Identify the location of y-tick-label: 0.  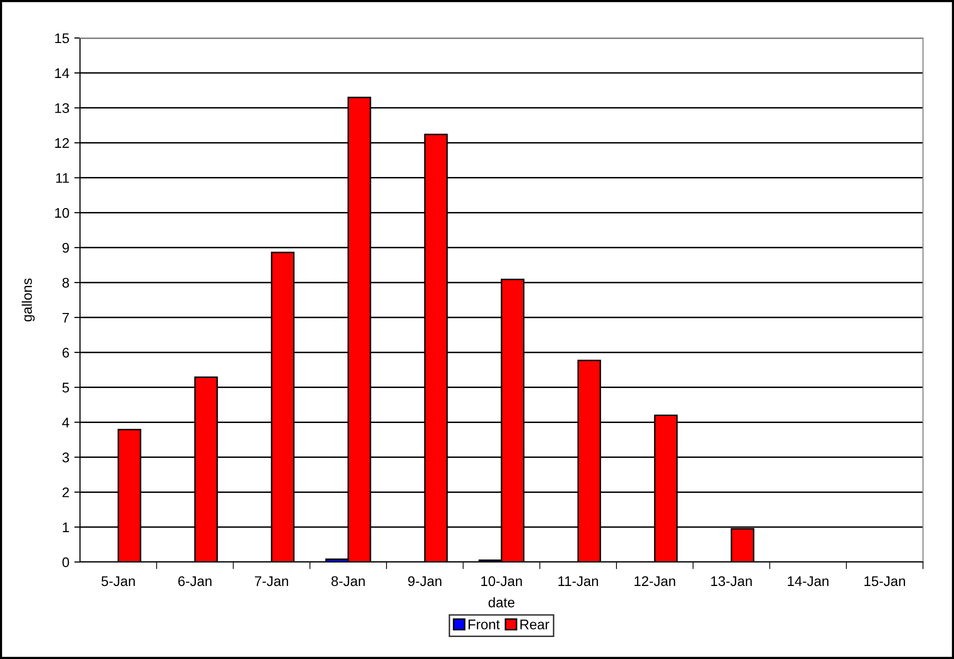
(66, 562).